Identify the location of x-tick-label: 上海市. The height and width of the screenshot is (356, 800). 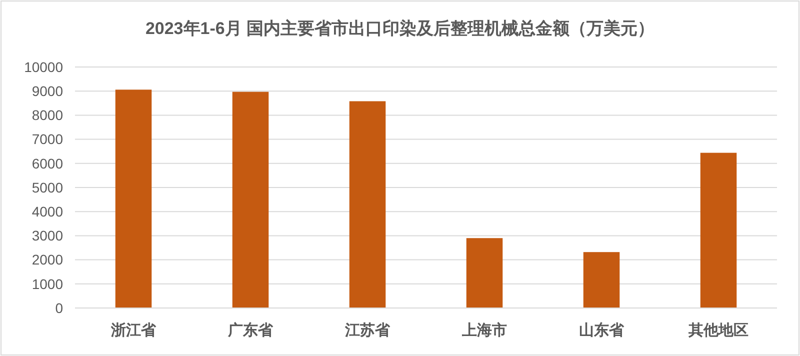
(484, 330).